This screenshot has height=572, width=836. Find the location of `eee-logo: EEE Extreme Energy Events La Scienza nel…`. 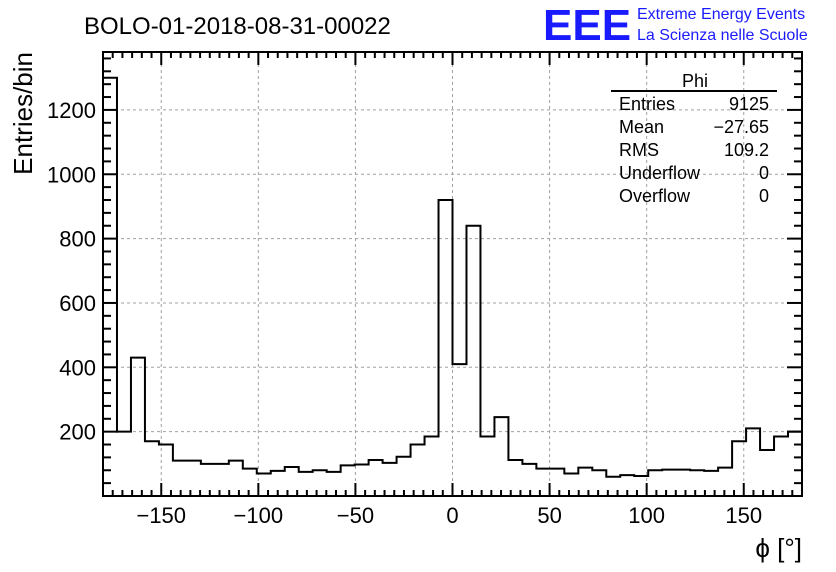

eee-logo: EEE Extreme Energy Events La Scienza nel… is located at coordinates (675, 25).